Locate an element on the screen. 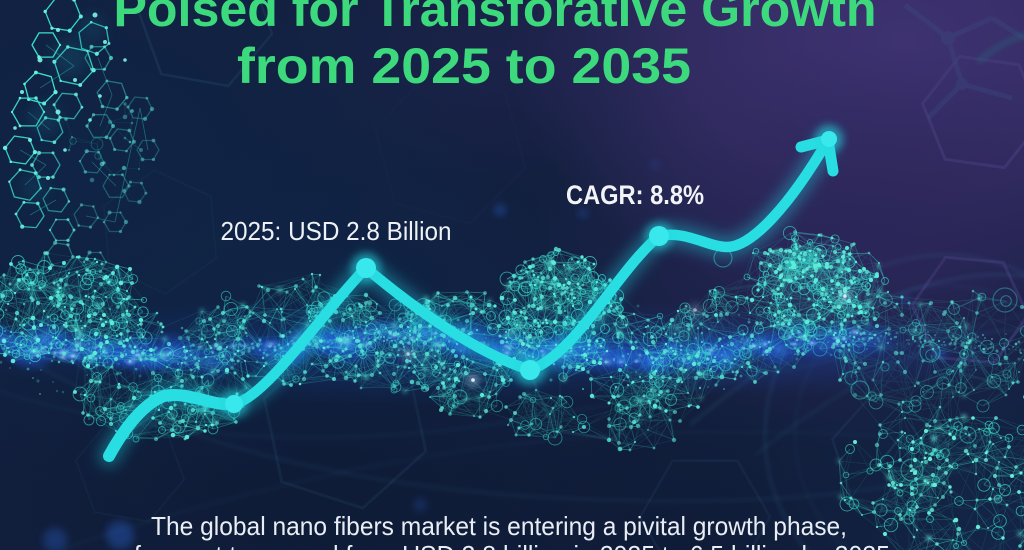 The height and width of the screenshot is (550, 1024). svg-text: CAGR: 8.8% is located at coordinates (635, 195).